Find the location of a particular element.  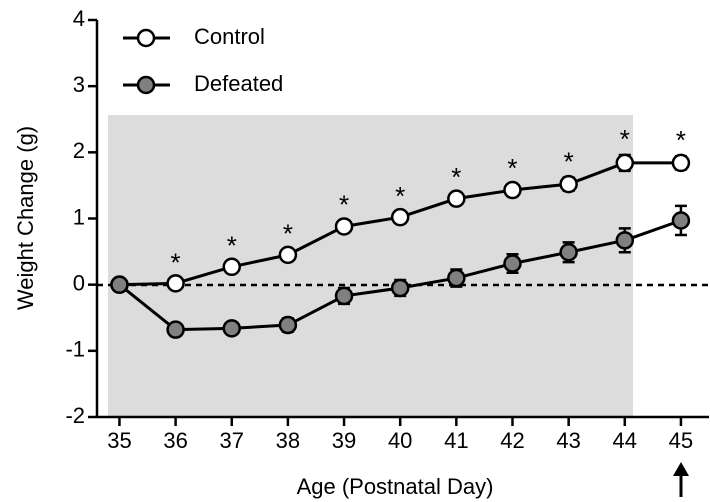

x-tick-label: 36 is located at coordinates (175, 440).